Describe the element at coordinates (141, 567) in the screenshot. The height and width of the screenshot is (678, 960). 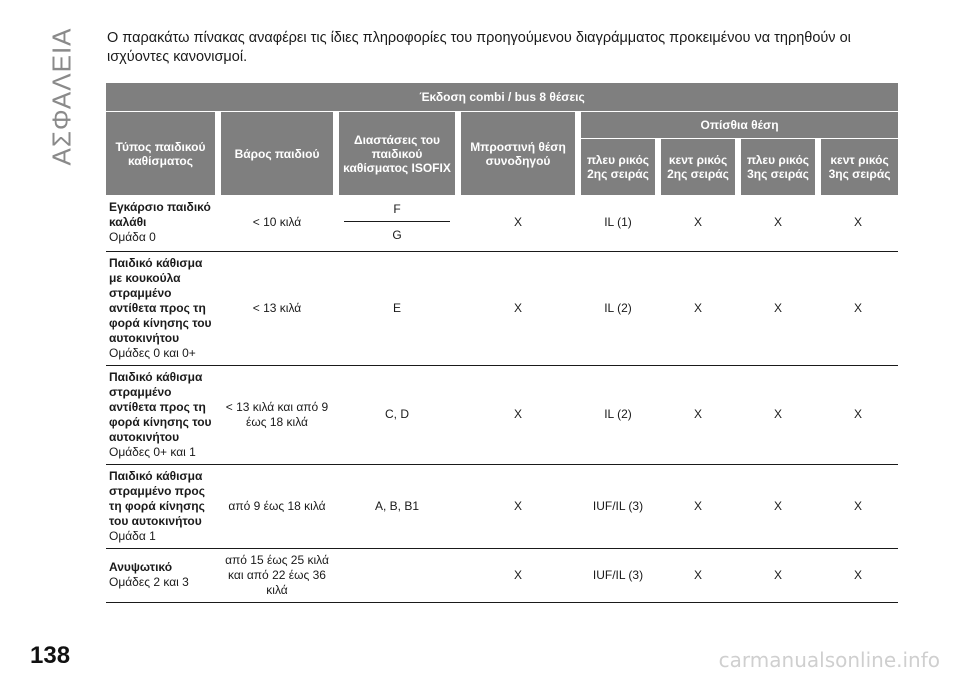
I see `seat-type-name: Ανυψωτικό` at that location.